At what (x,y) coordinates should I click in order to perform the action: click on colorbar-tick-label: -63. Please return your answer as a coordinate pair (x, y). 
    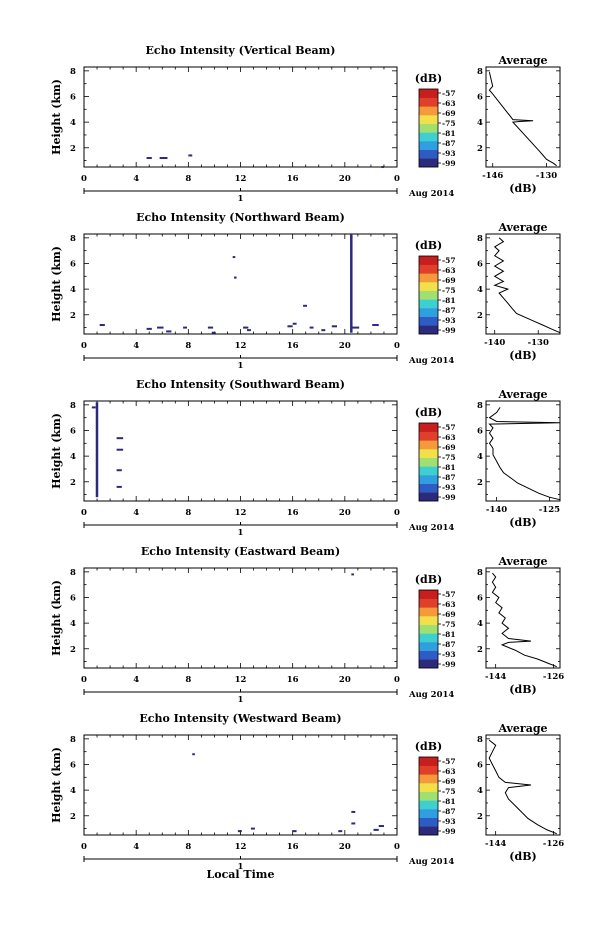
    Looking at the image, I should click on (449, 604).